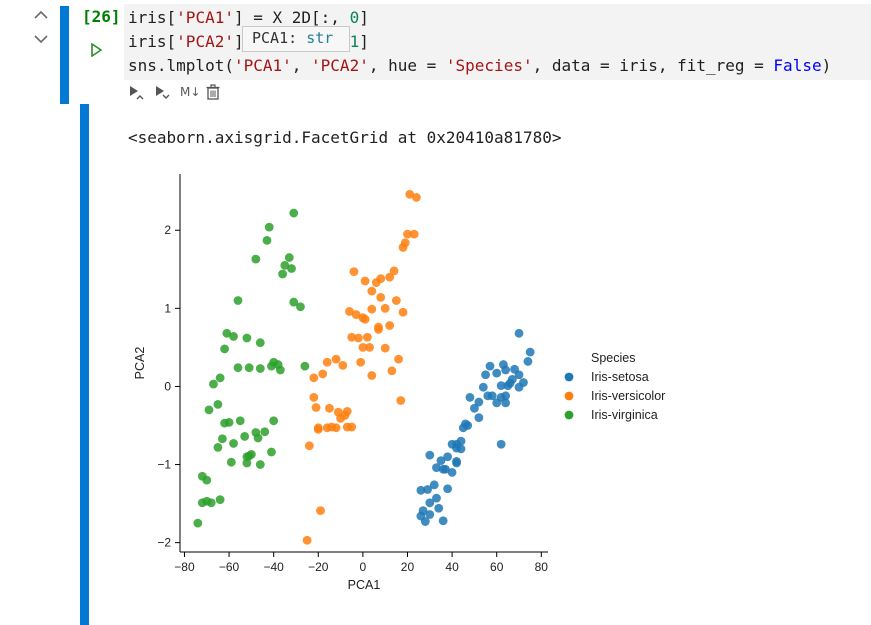 The height and width of the screenshot is (625, 871). Describe the element at coordinates (96, 51) in the screenshot. I see `run-cell-icon` at that location.